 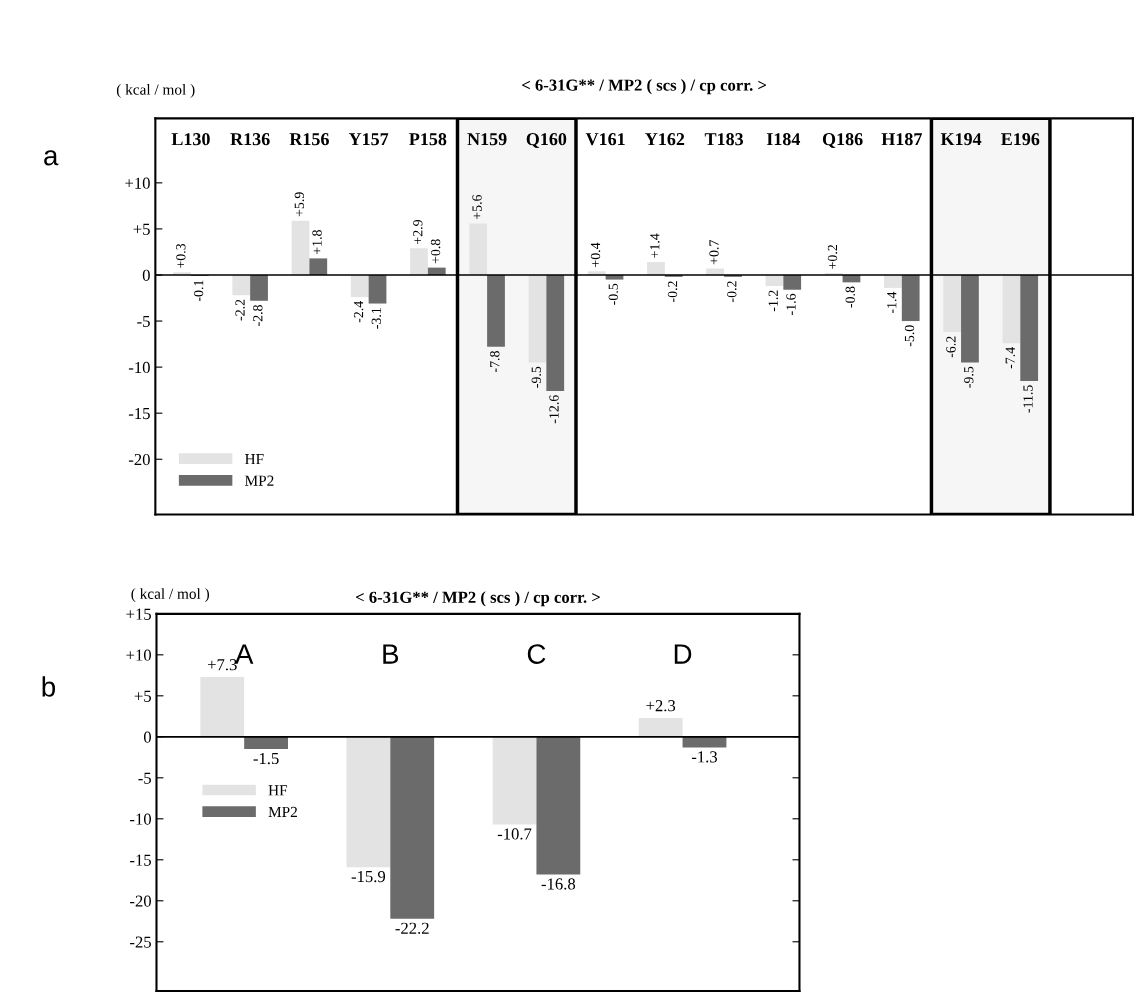 I want to click on data-label: -0.8, so click(x=850, y=297).